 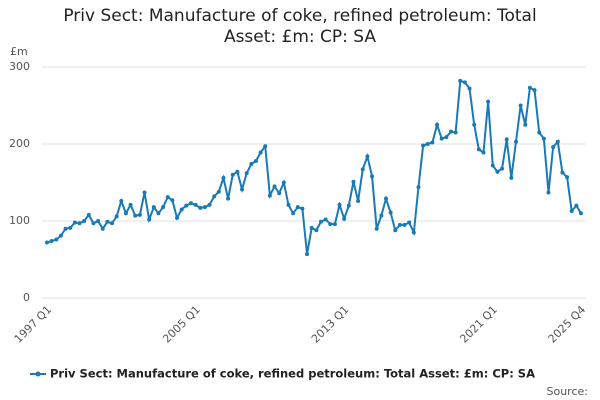 What do you see at coordinates (330, 324) in the screenshot?
I see `x-tick-label: 2013 Q1` at bounding box center [330, 324].